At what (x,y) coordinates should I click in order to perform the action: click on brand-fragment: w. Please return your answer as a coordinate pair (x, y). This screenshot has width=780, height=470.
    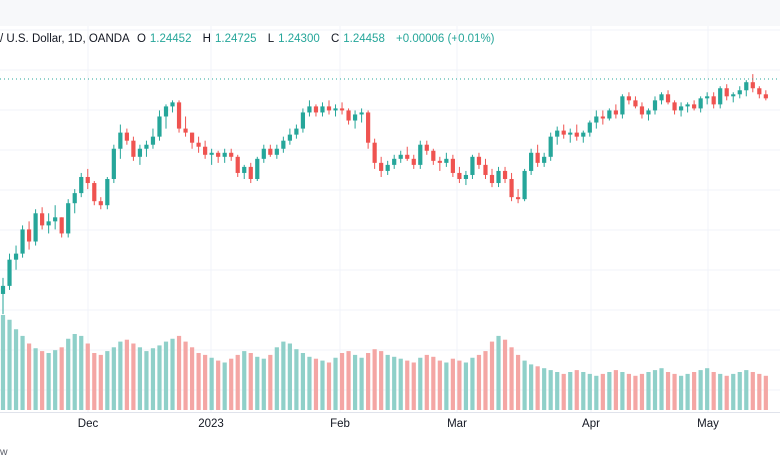
    Looking at the image, I should click on (4, 452).